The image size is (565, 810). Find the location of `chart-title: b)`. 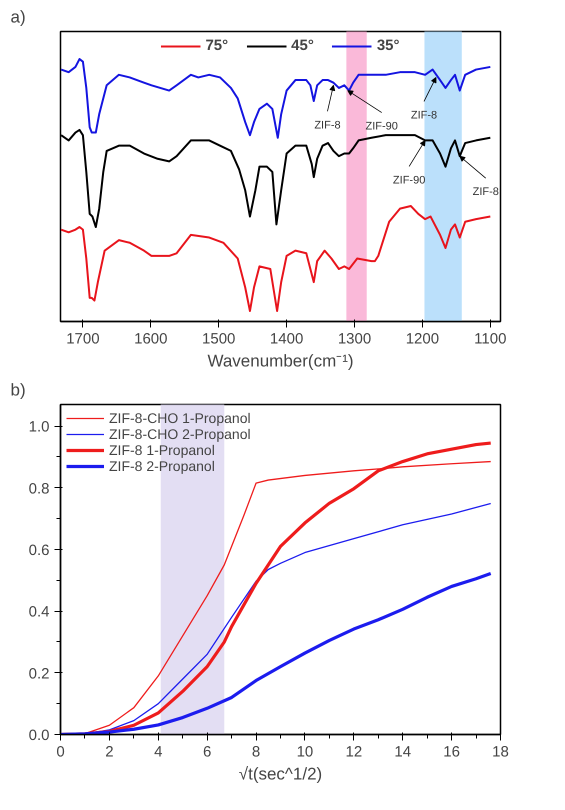

chart-title: b) is located at coordinates (18, 390).